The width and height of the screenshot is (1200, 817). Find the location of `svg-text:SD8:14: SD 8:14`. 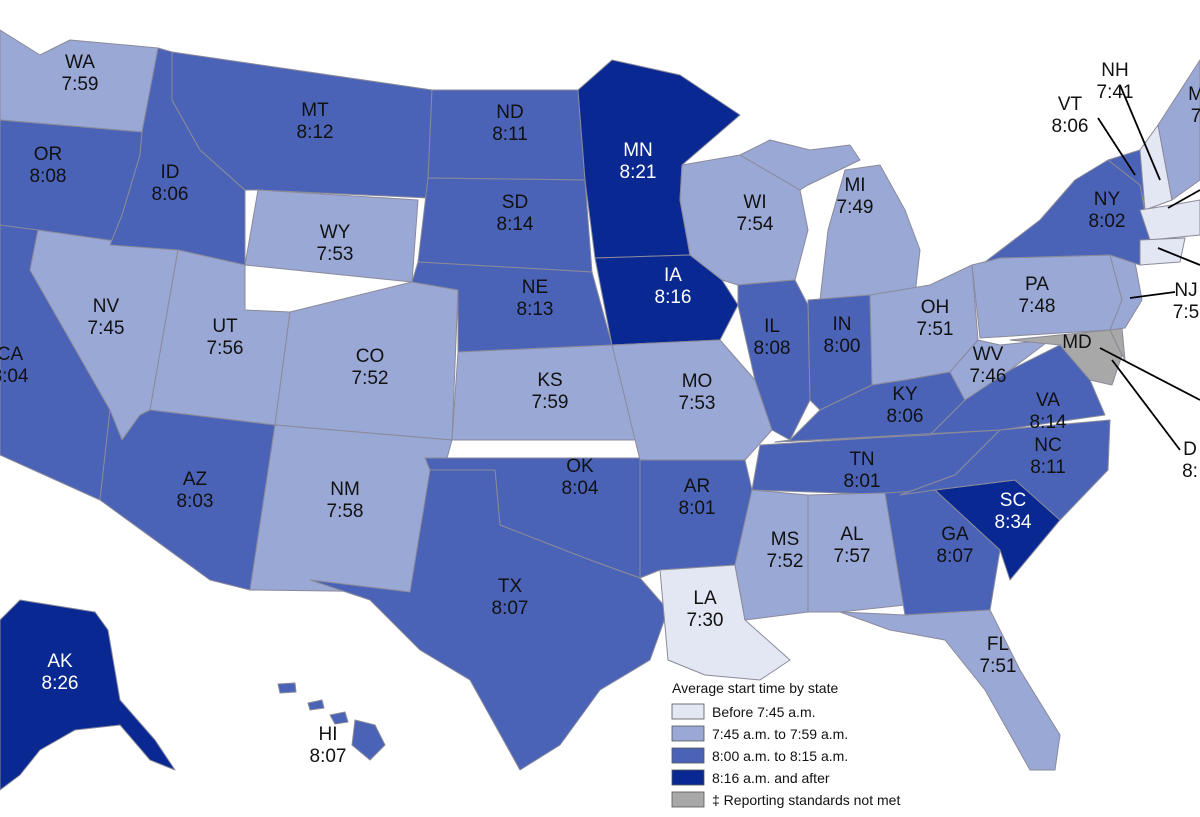

svg-text:SD8:14: SD 8:14 is located at coordinates (515, 213).